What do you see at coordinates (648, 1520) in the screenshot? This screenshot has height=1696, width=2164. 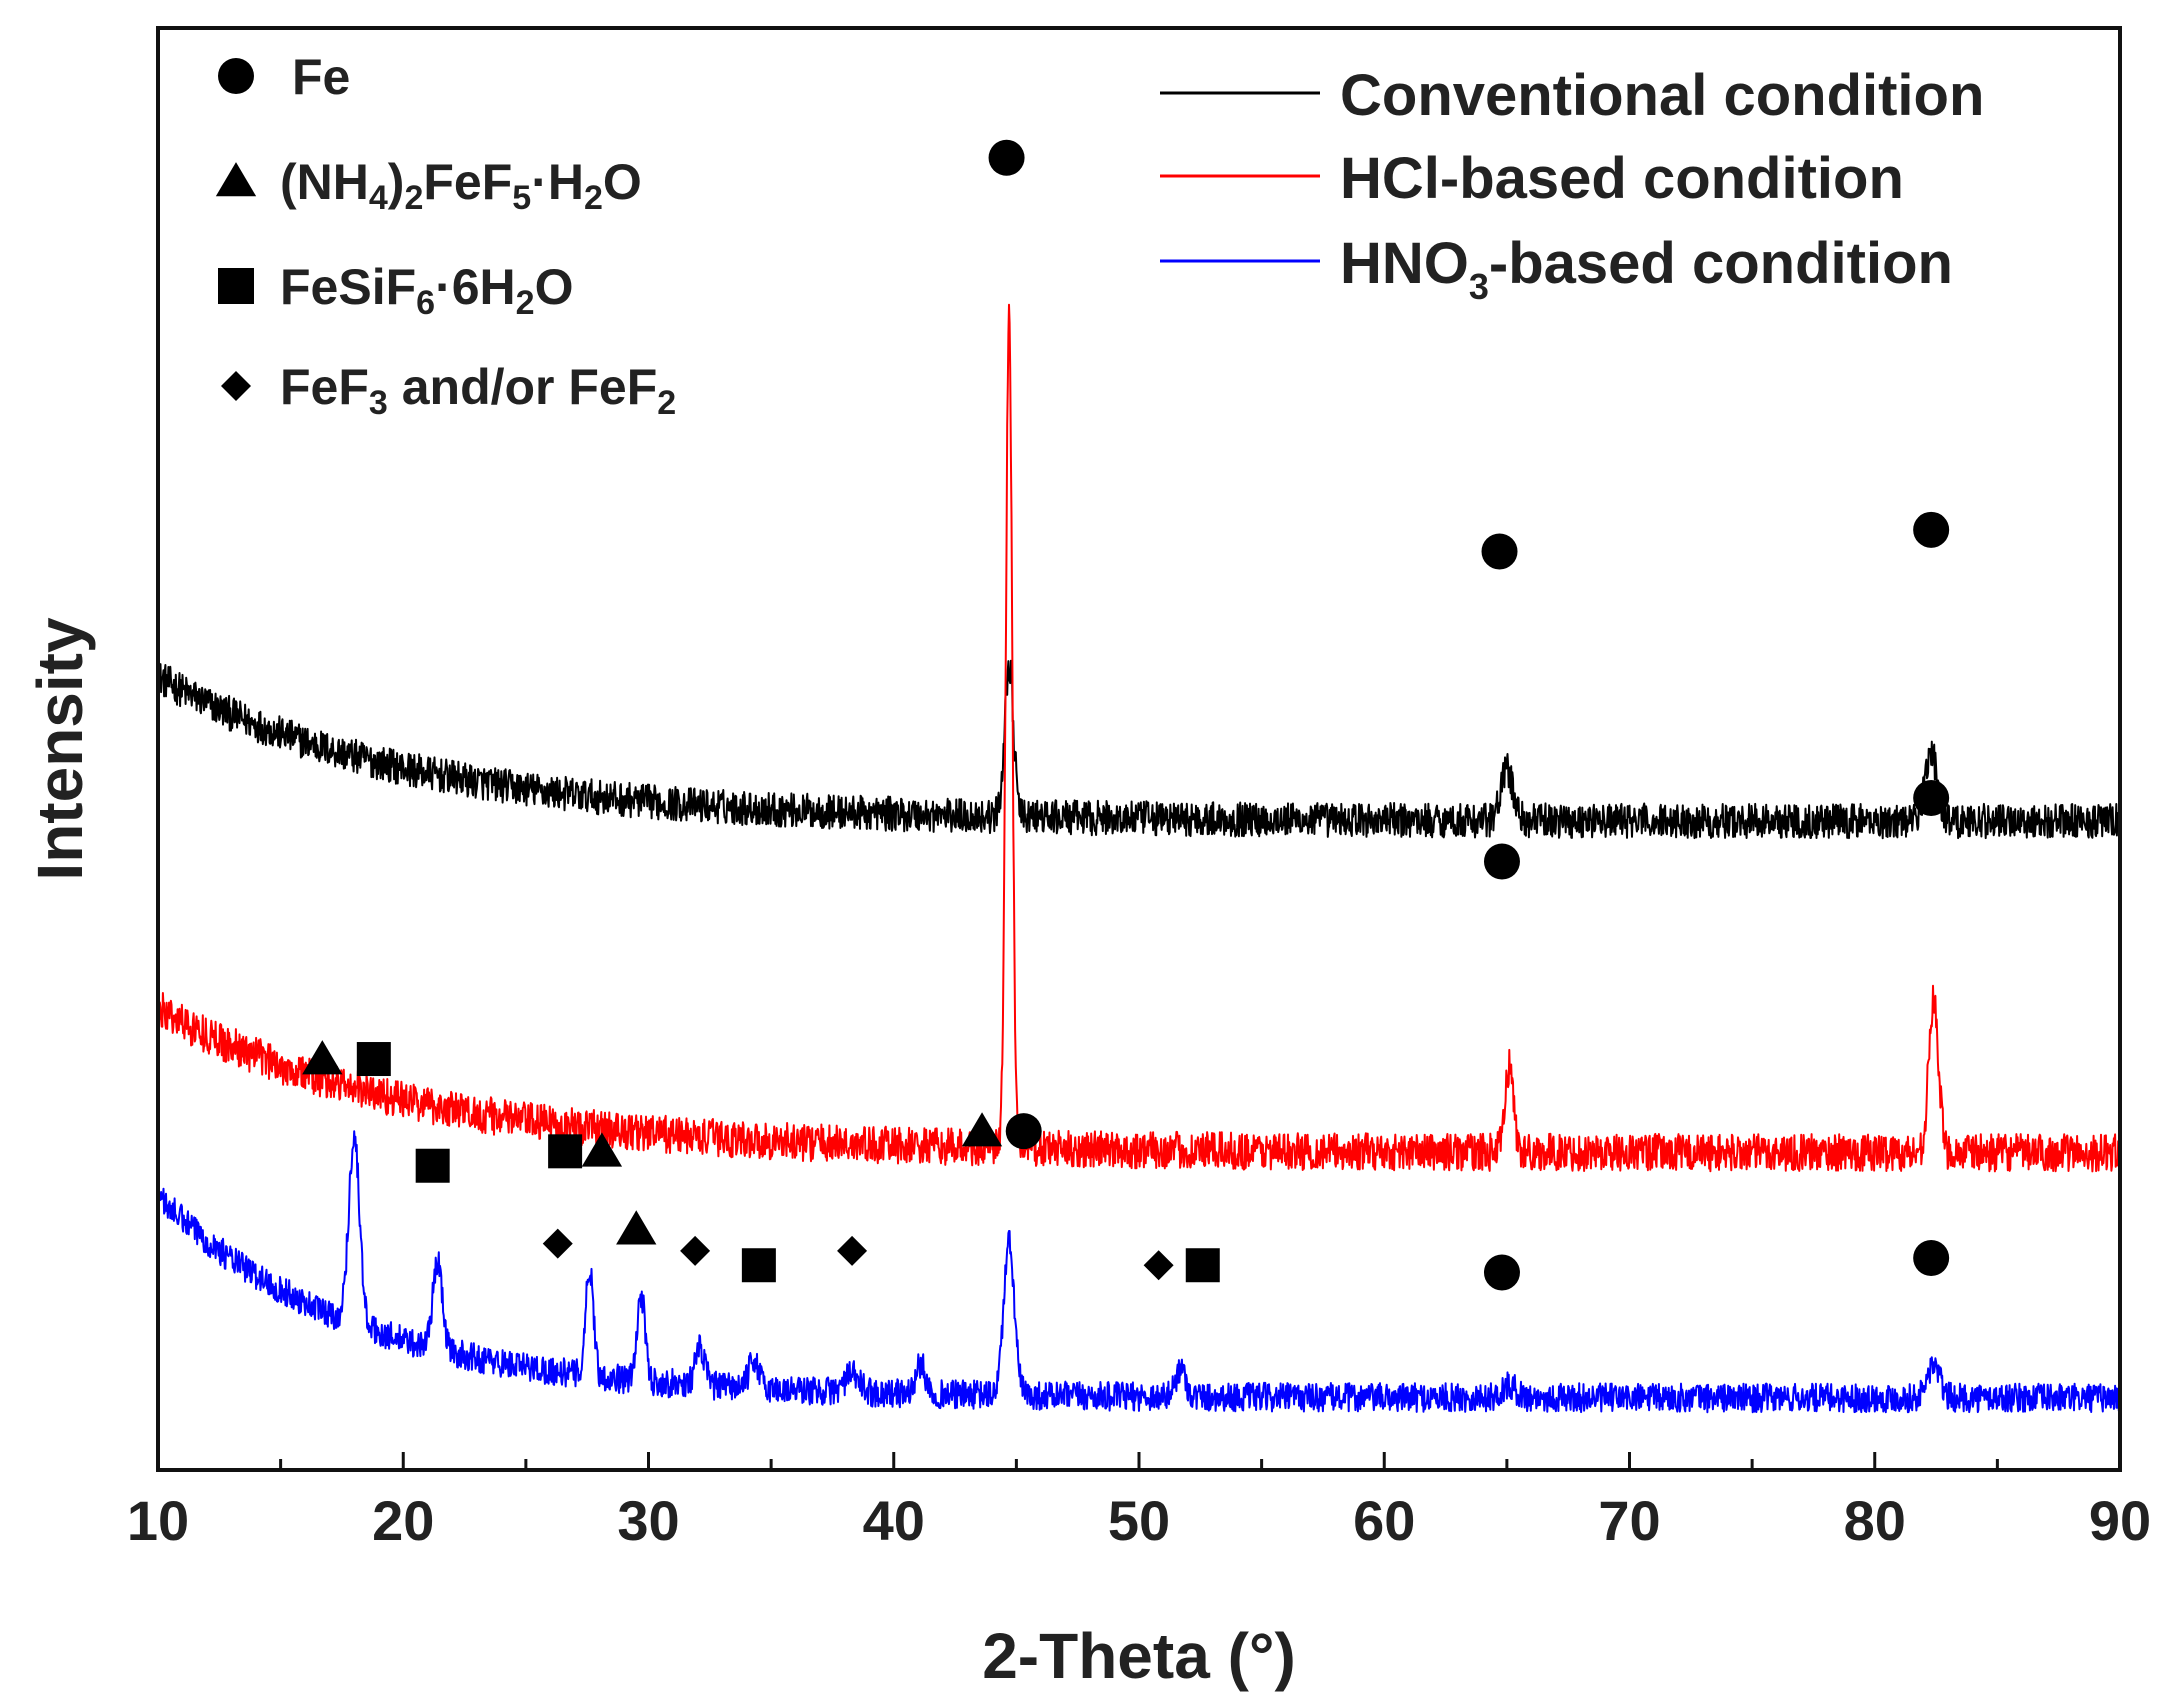 I see `x-tick-label: 30` at bounding box center [648, 1520].